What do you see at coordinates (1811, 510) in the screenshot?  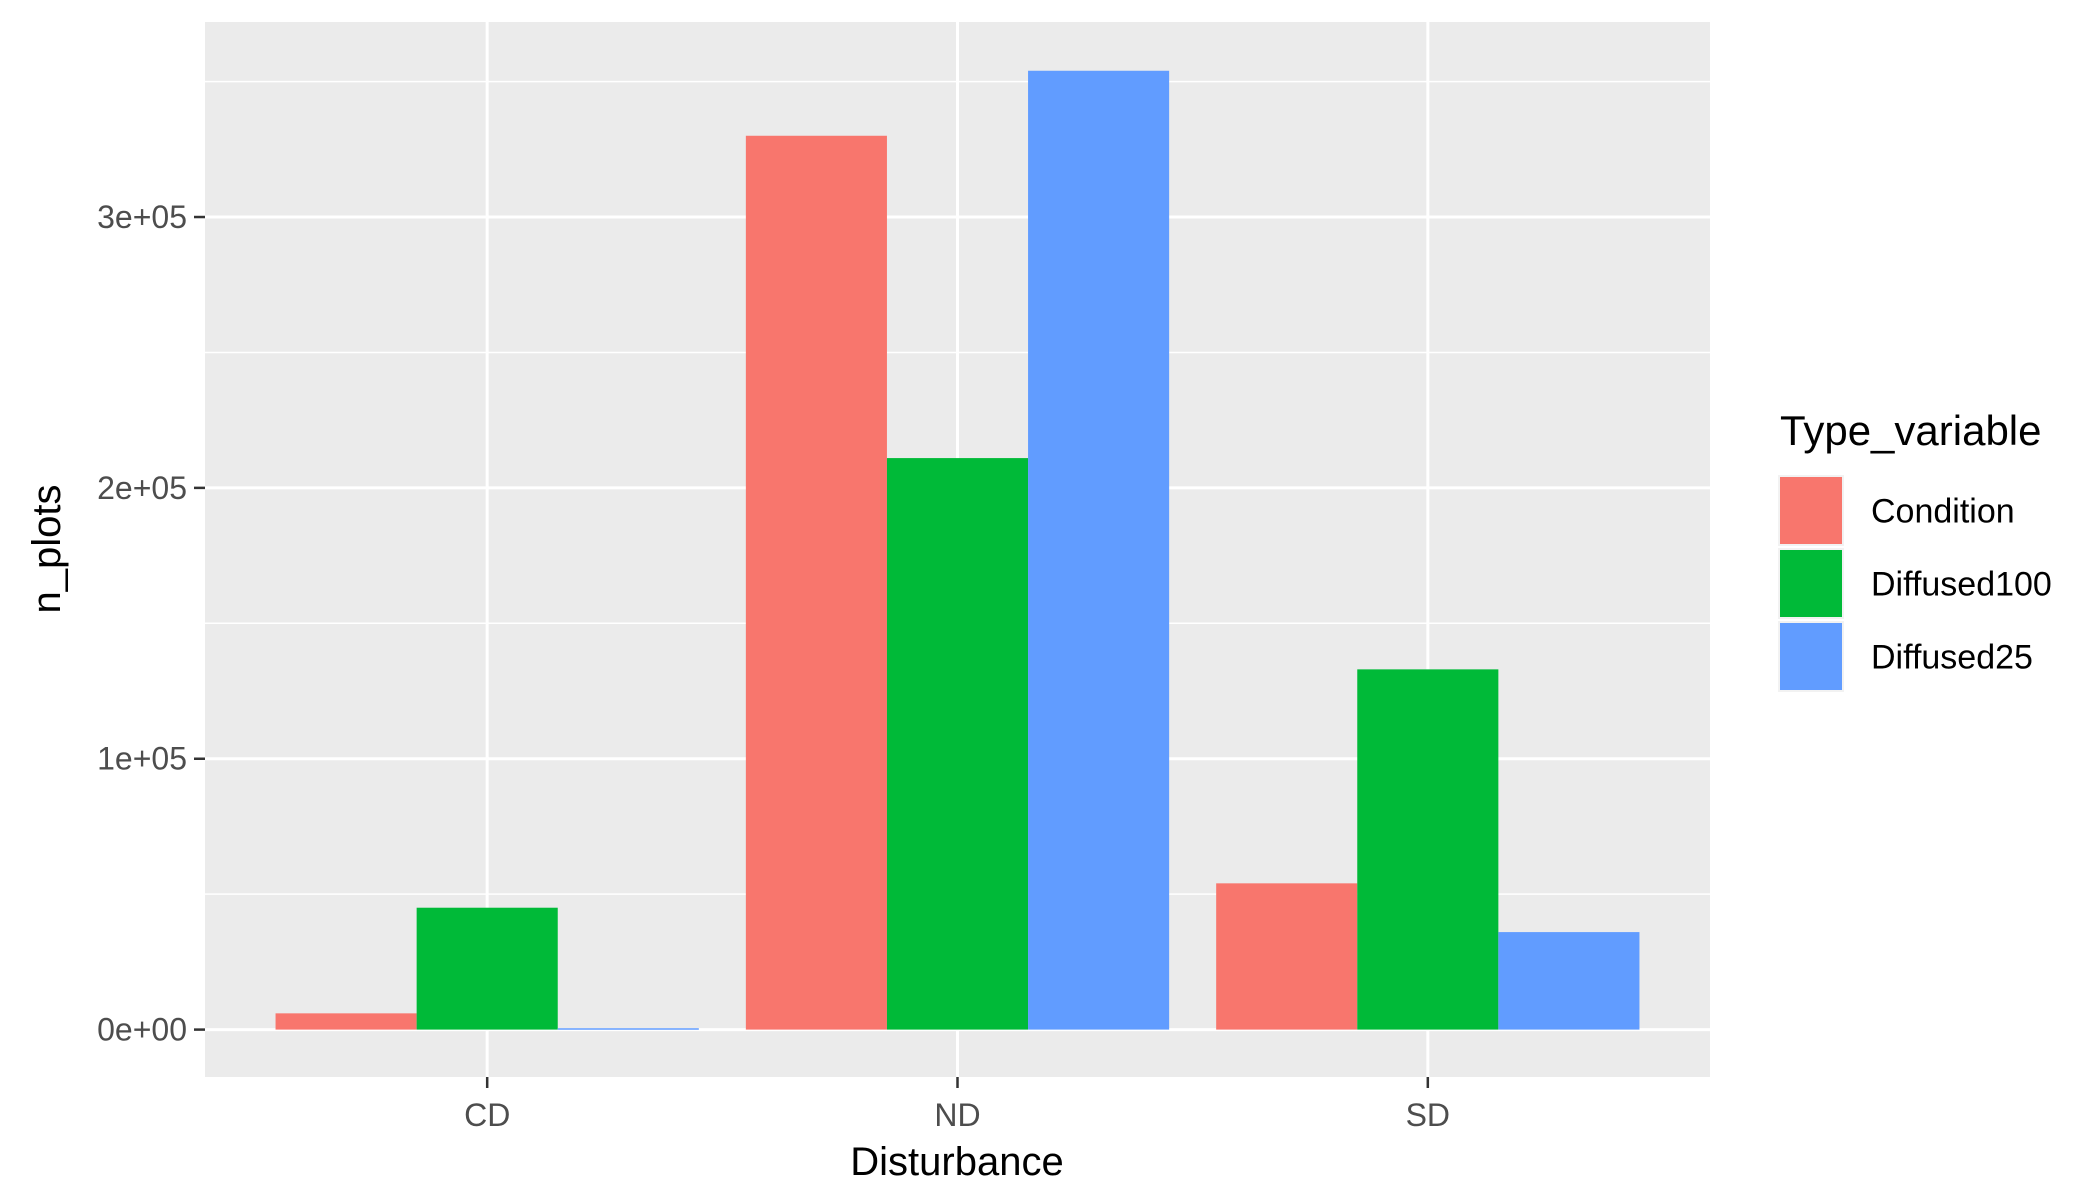 I see `legend-key-condition` at bounding box center [1811, 510].